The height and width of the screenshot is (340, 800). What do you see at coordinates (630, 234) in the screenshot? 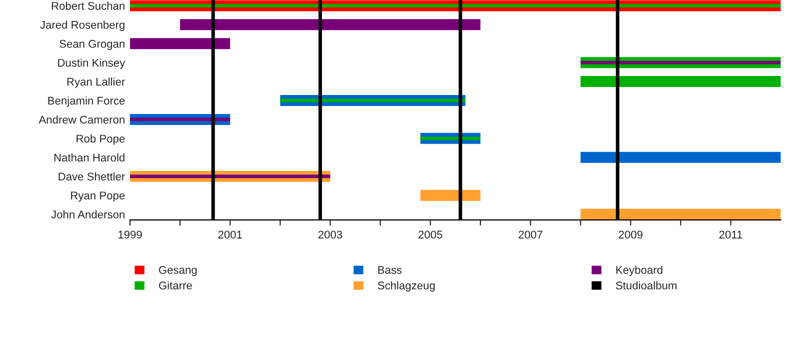
I see `x-tick-label: 2009` at bounding box center [630, 234].